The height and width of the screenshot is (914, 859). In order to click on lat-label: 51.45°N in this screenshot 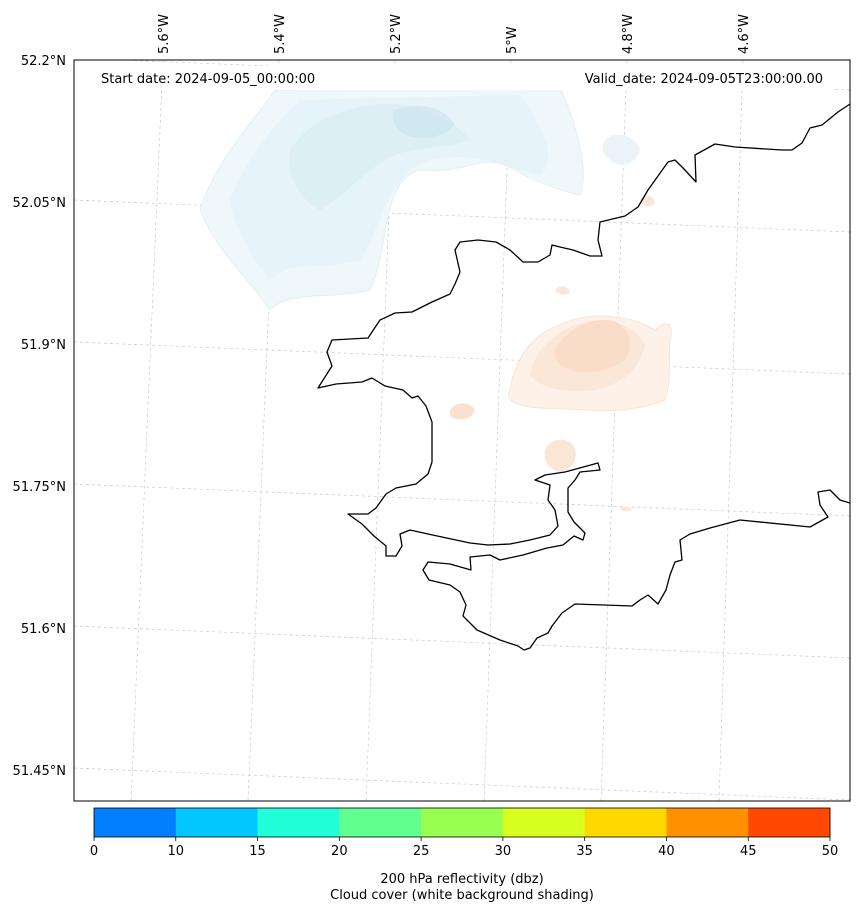, I will do `click(39, 771)`.